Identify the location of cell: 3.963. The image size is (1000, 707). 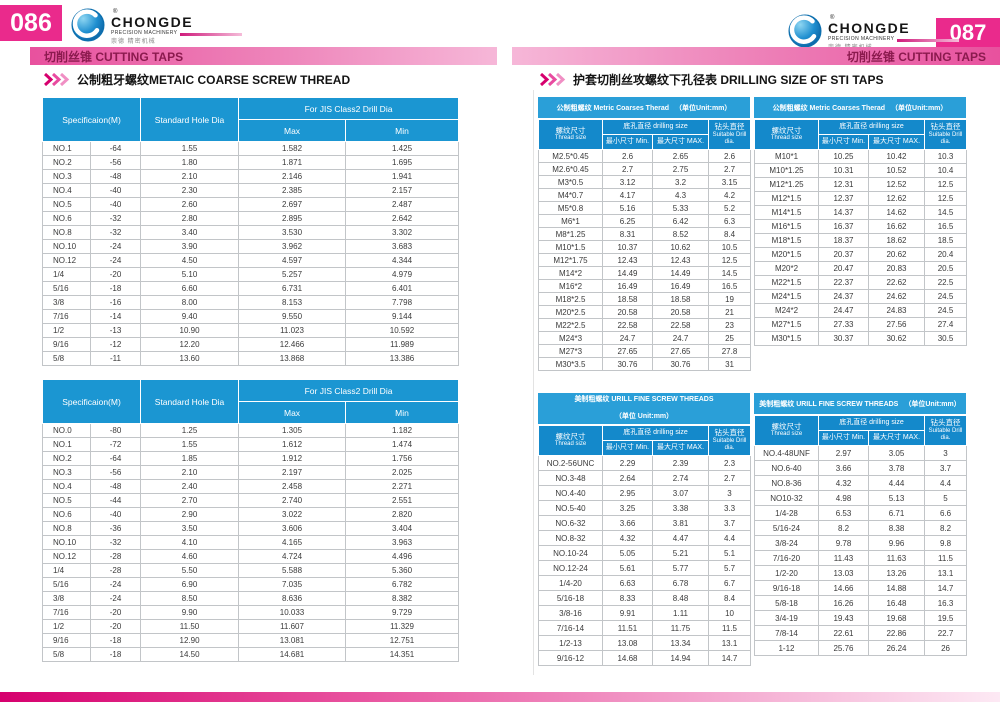
(402, 542).